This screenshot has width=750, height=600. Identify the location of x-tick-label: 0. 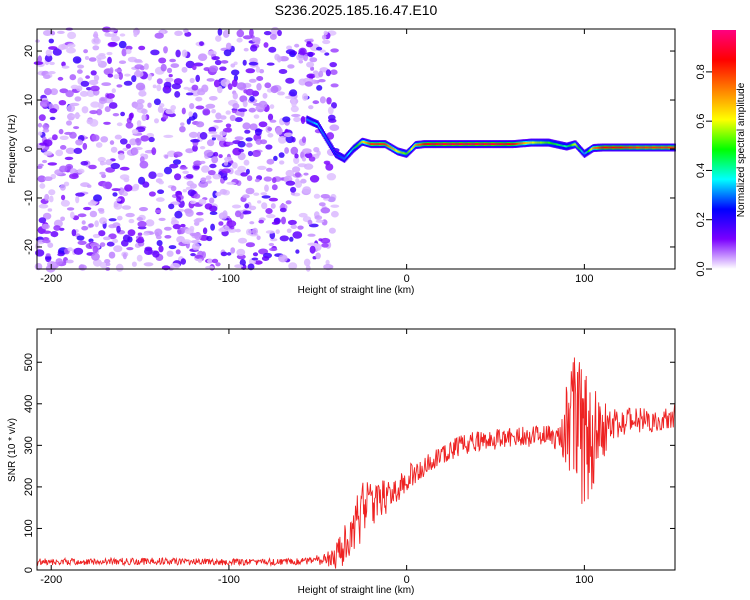
(407, 279).